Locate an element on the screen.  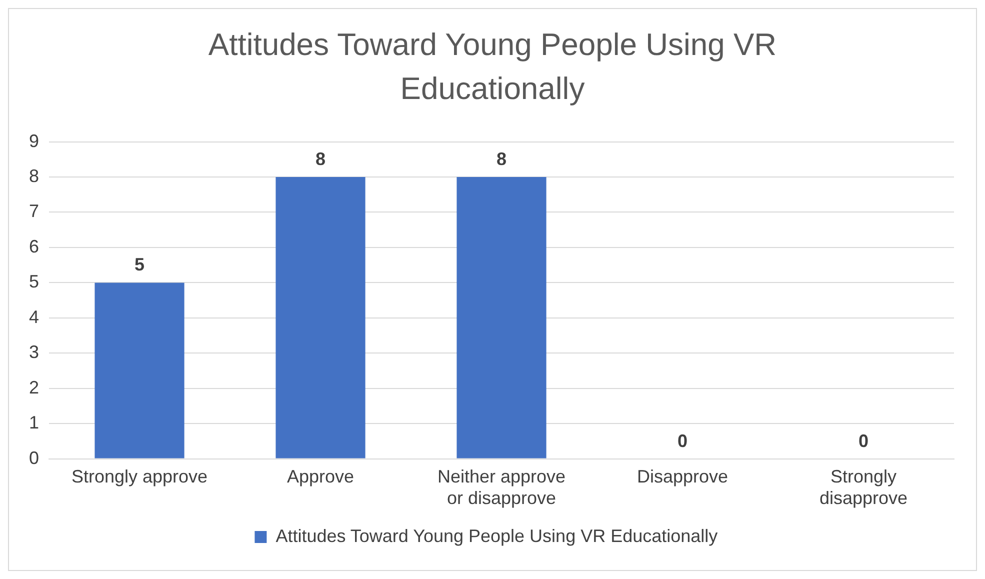
x-tick-label: Neither approve or disapprove is located at coordinates (501, 487).